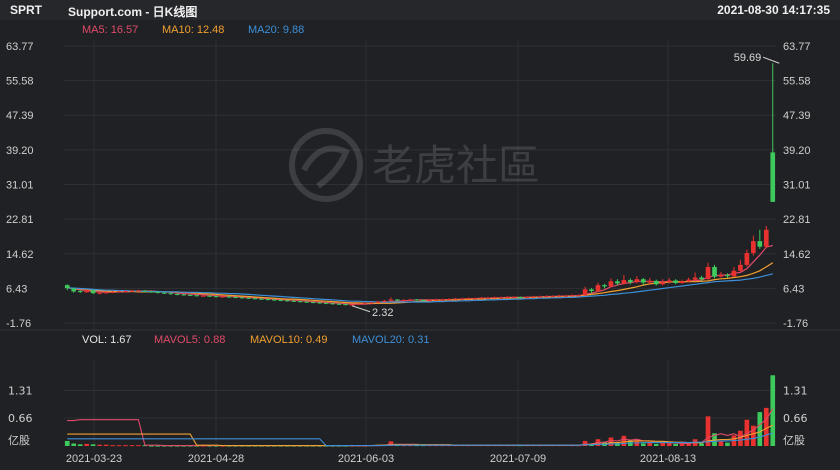  I want to click on price-tick-label-left: -1.76, so click(18, 324).